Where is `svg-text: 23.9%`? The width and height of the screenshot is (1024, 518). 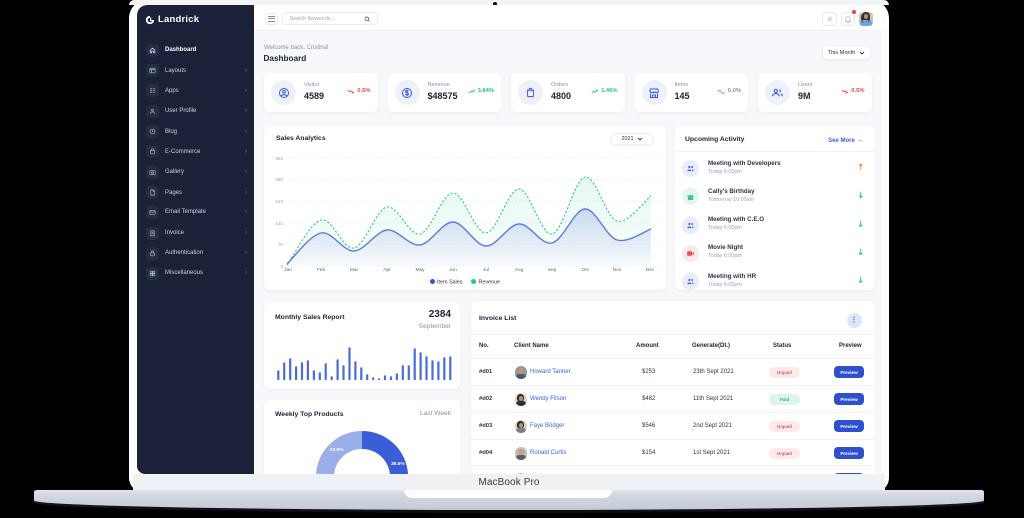
svg-text: 23.9% is located at coordinates (337, 450).